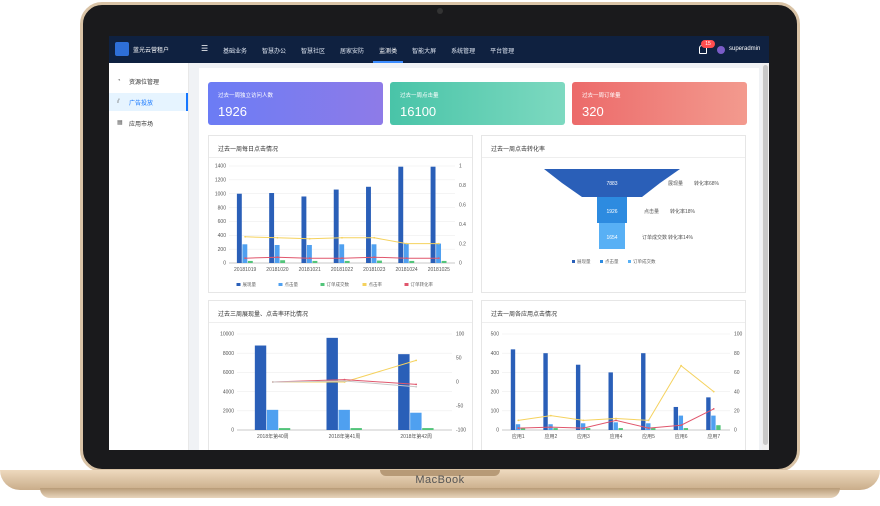  Describe the element at coordinates (388, 49) in the screenshot. I see `nav-item-active: 监测类` at that location.